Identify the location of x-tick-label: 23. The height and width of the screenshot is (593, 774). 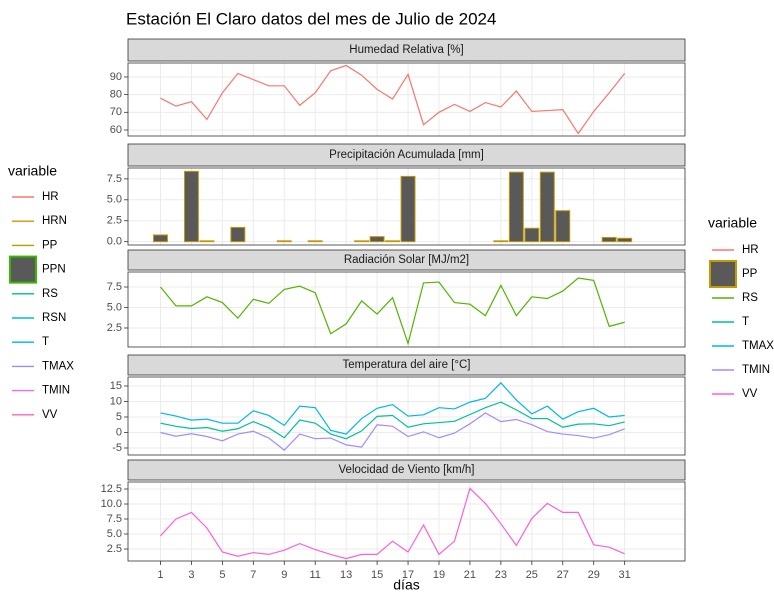
(501, 575).